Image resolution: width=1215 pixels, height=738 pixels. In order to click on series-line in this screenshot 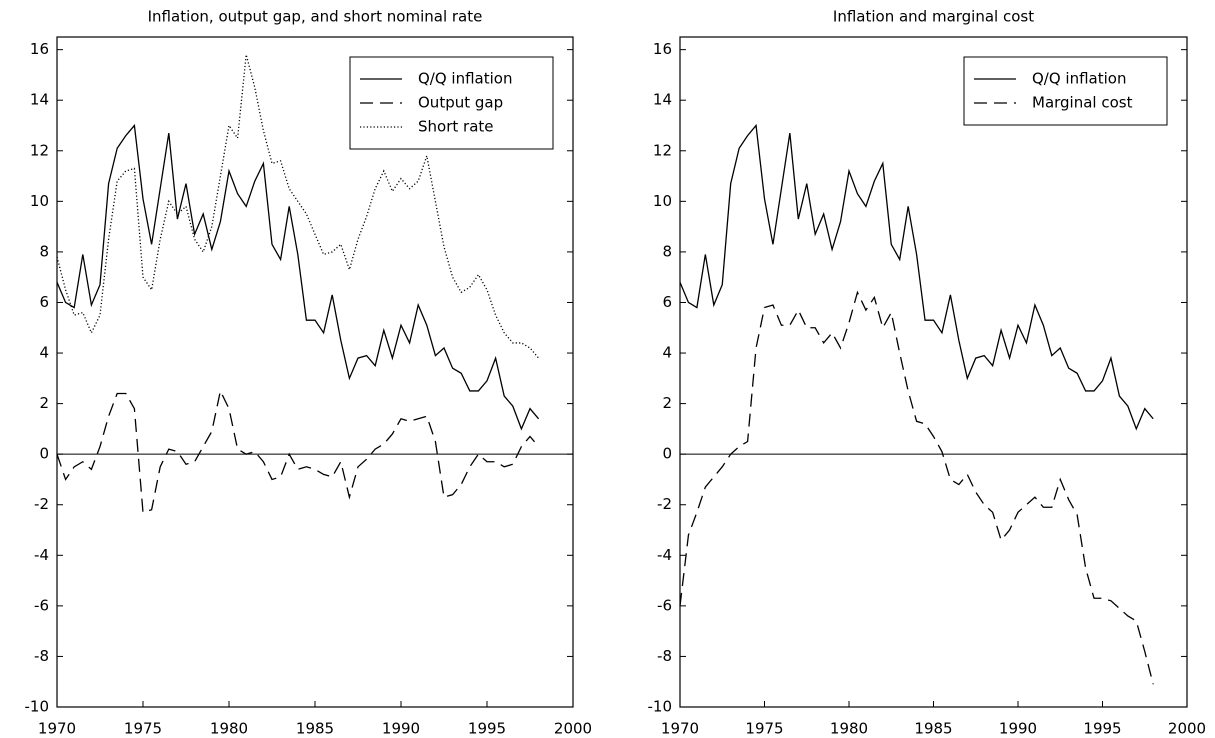, I will do `click(298, 451)`.